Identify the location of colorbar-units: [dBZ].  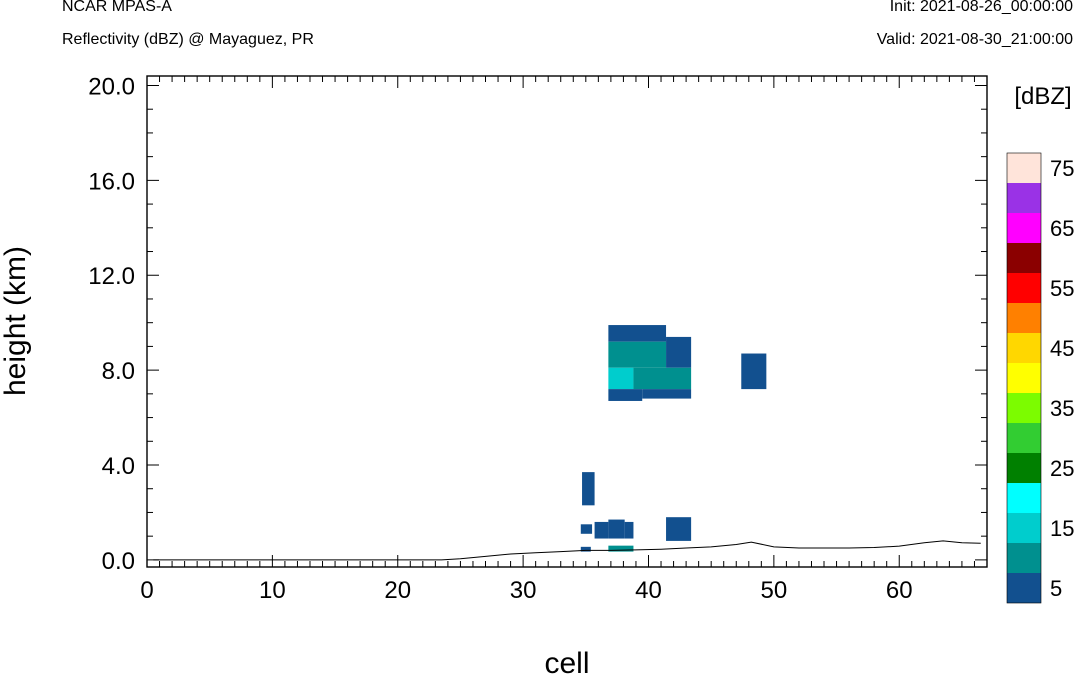
(1042, 96).